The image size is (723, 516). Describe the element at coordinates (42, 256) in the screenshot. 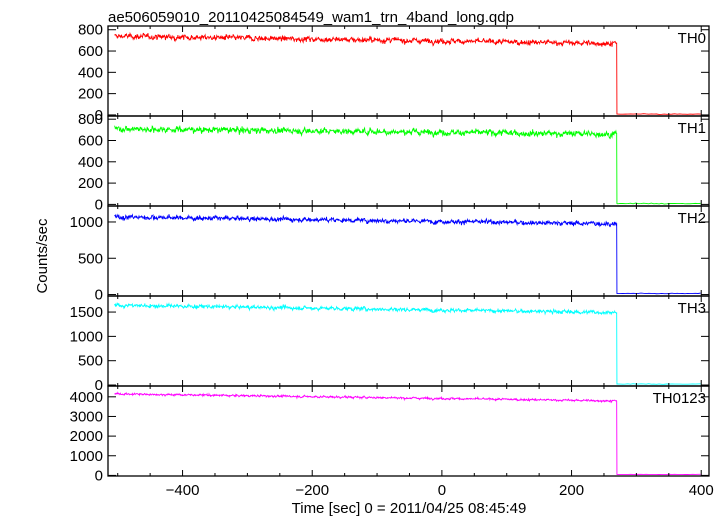

I see `y-axis-title: Counts/sec` at that location.